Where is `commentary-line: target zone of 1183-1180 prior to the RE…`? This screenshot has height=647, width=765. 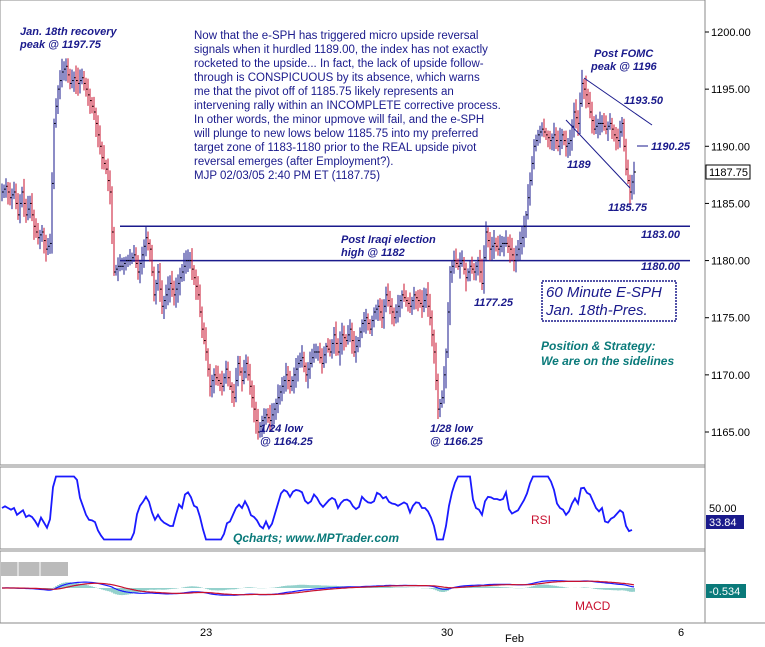
commentary-line: target zone of 1183-1180 prior to the RE… is located at coordinates (335, 148).